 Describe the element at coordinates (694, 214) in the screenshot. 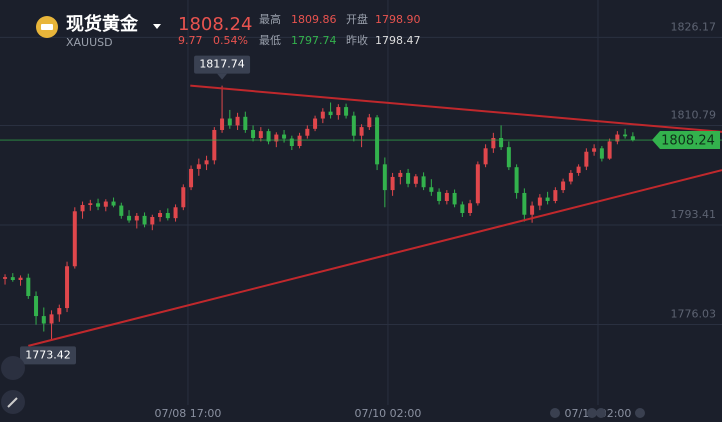

I see `y-tick-label: 1793.41` at that location.